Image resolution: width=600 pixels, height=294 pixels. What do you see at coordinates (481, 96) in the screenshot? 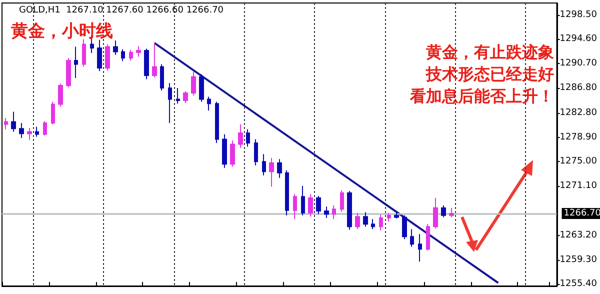
I see `annotation: 看加息后能否上升！` at bounding box center [481, 96].